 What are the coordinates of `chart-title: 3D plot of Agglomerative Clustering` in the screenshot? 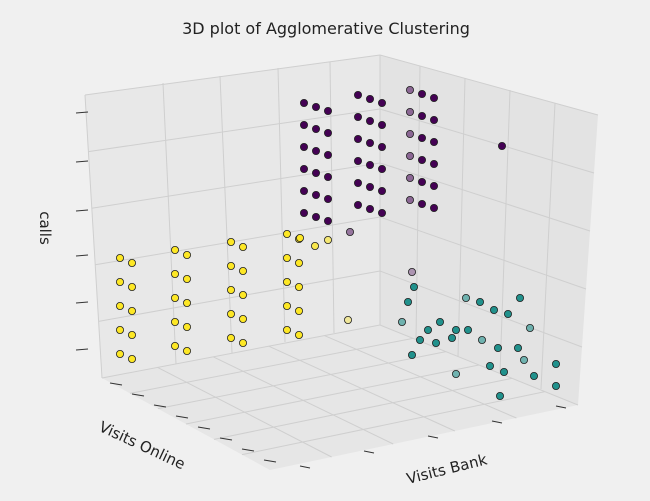 It's located at (326, 28).